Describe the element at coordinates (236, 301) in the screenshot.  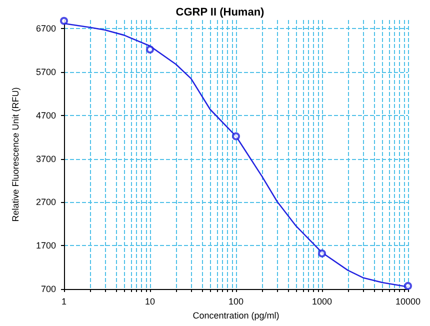
I see `x-tick-label: 100` at that location.